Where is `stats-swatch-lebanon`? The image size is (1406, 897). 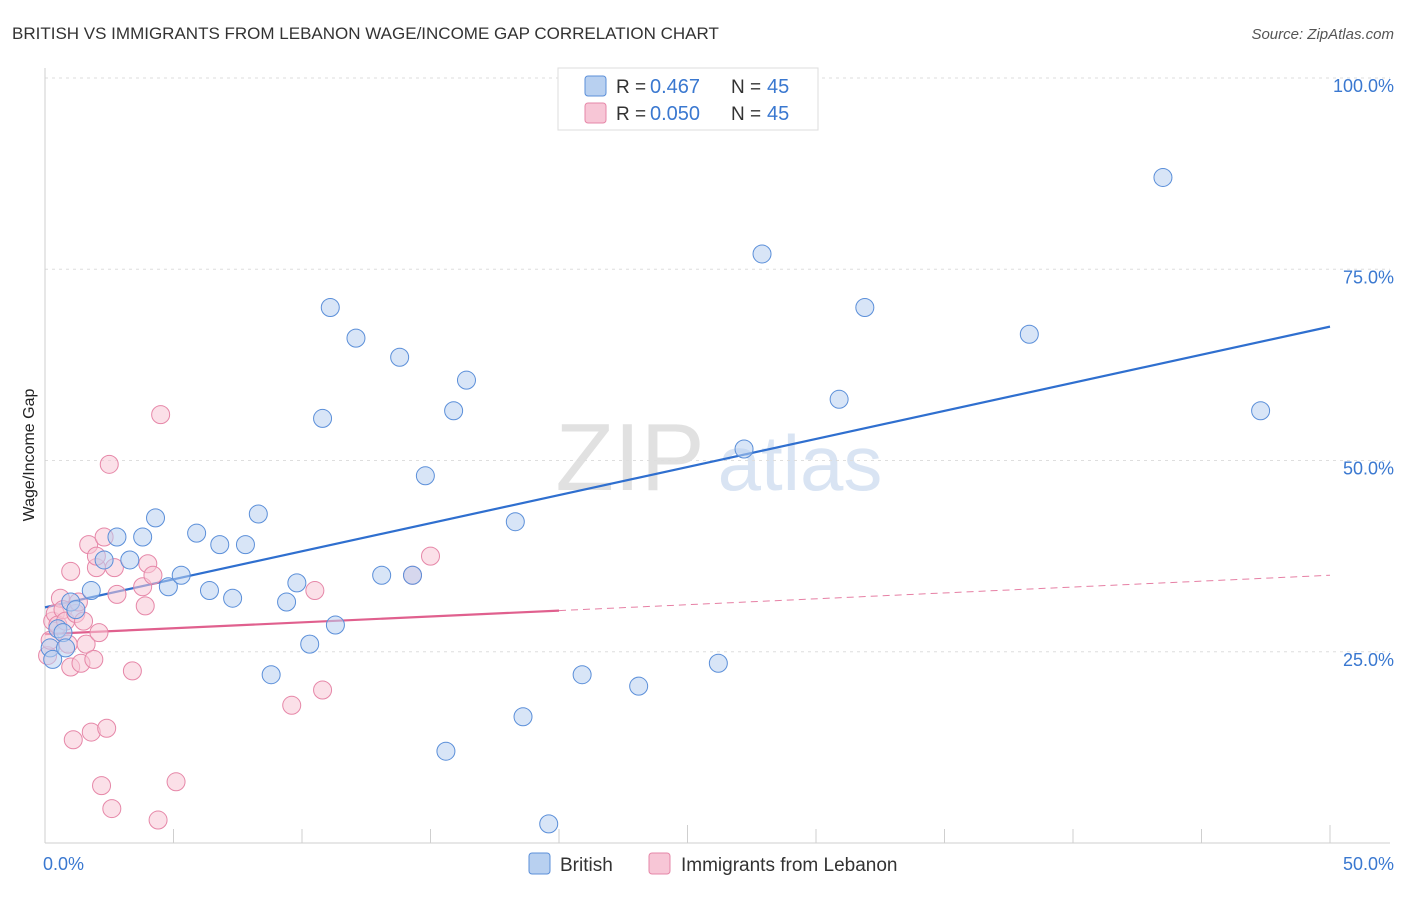
stats-swatch-lebanon is located at coordinates (595, 113).